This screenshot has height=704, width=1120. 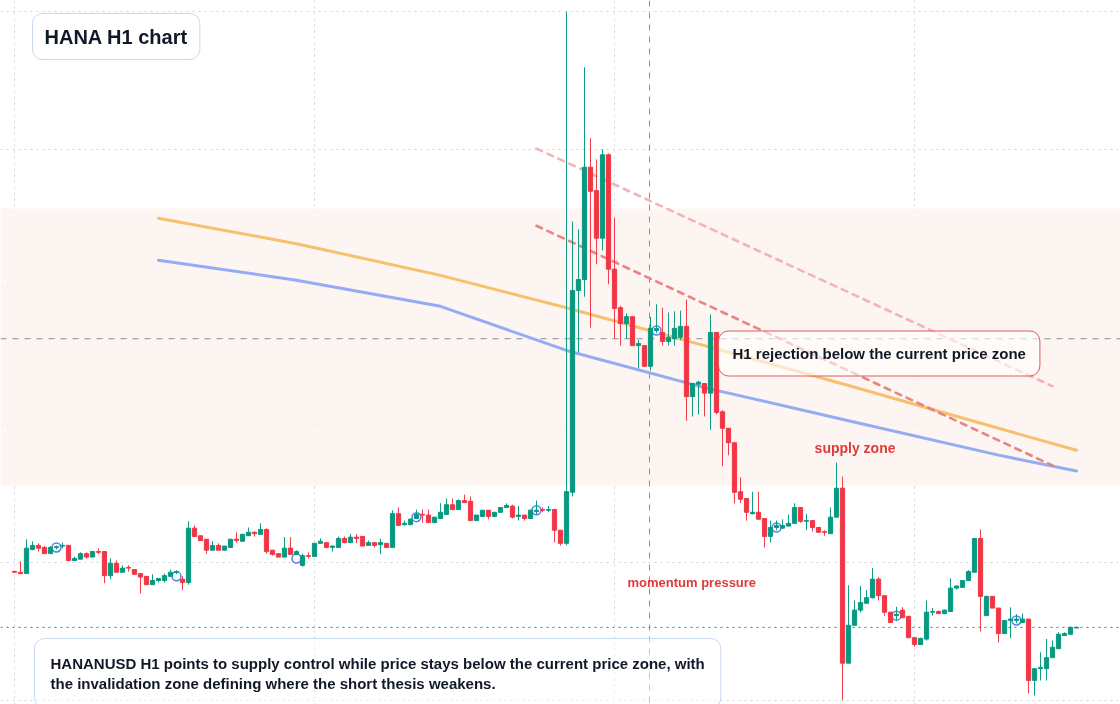 I want to click on band-label: supply zone, so click(x=855, y=447).